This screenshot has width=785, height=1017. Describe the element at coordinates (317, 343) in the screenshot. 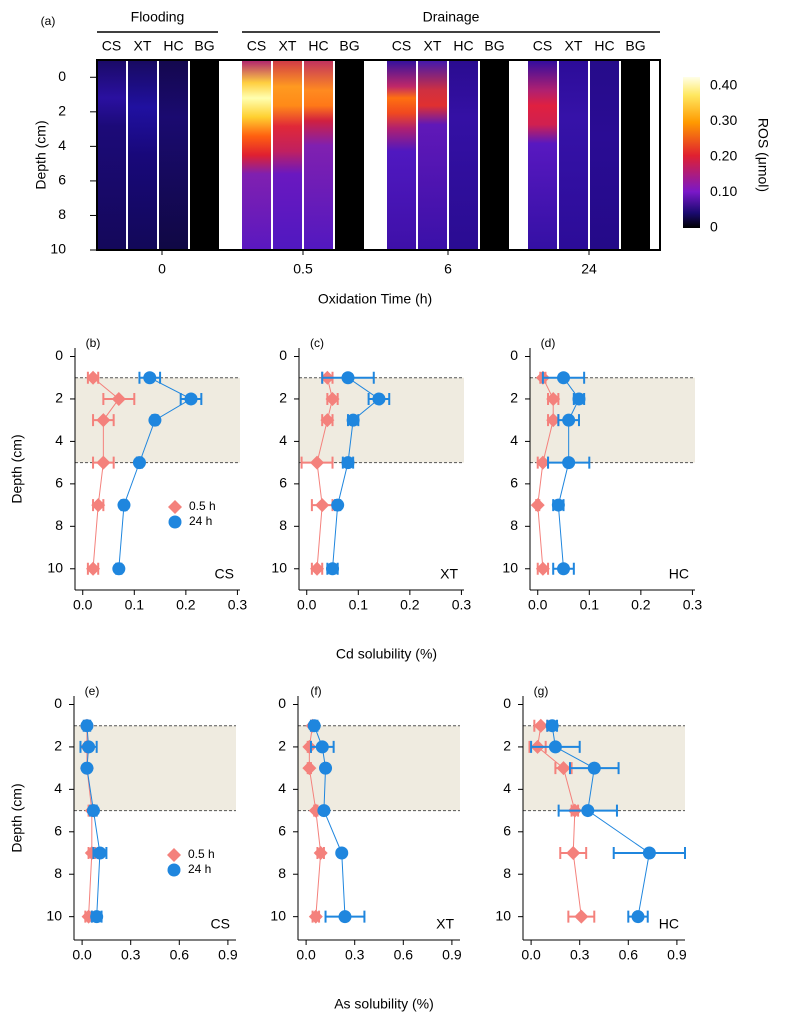

I see `panel-label: (c)` at that location.